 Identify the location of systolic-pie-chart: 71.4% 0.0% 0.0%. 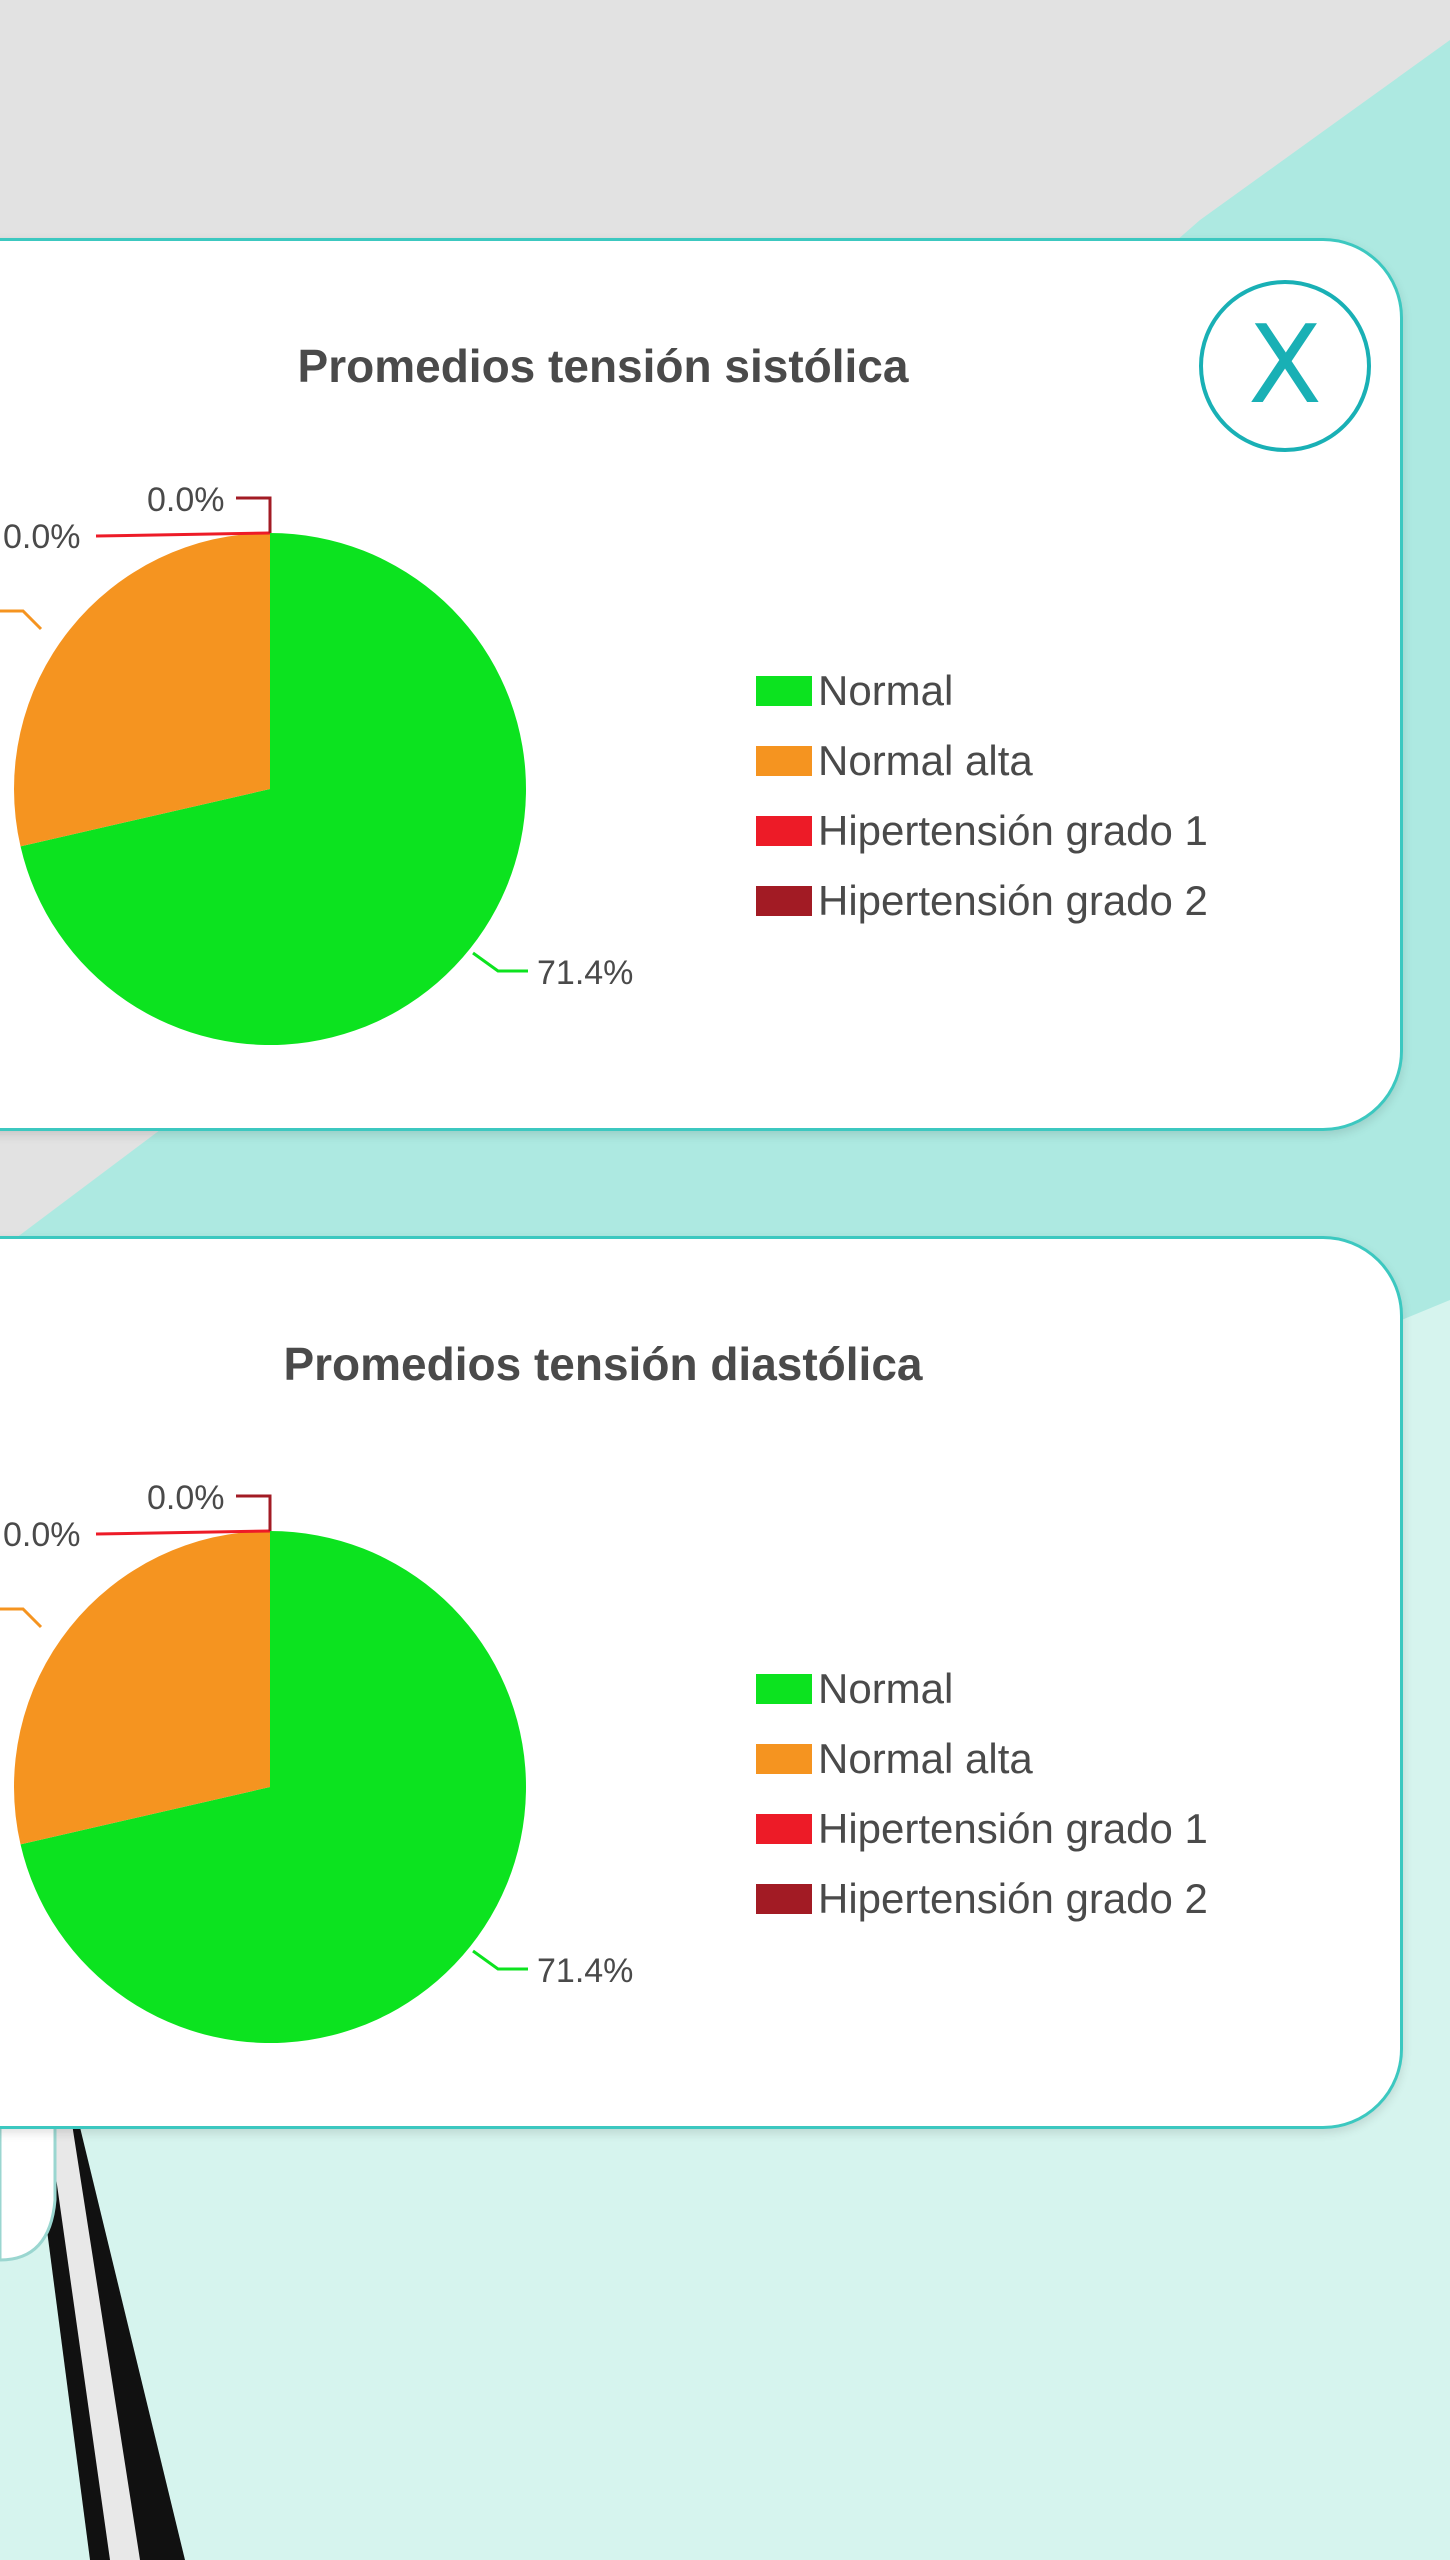
(316, 763).